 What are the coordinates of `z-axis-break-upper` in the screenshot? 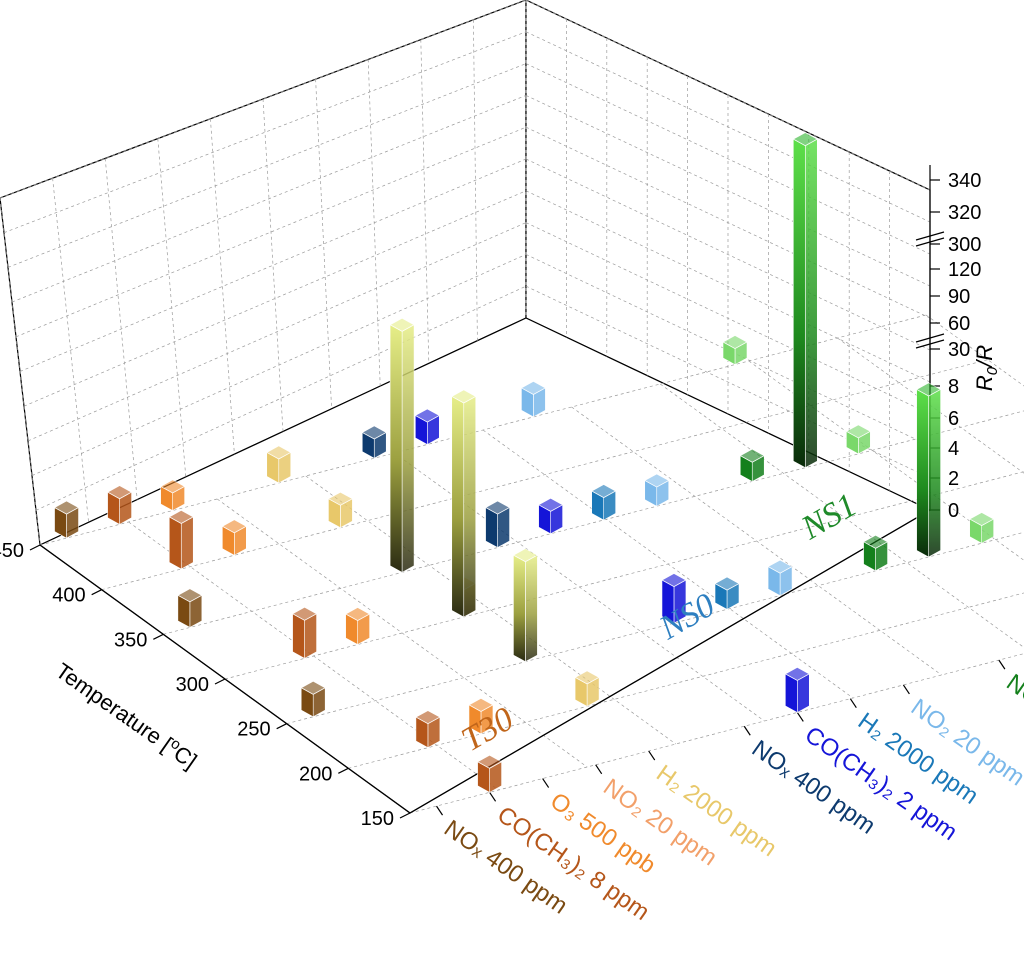 It's located at (930, 239).